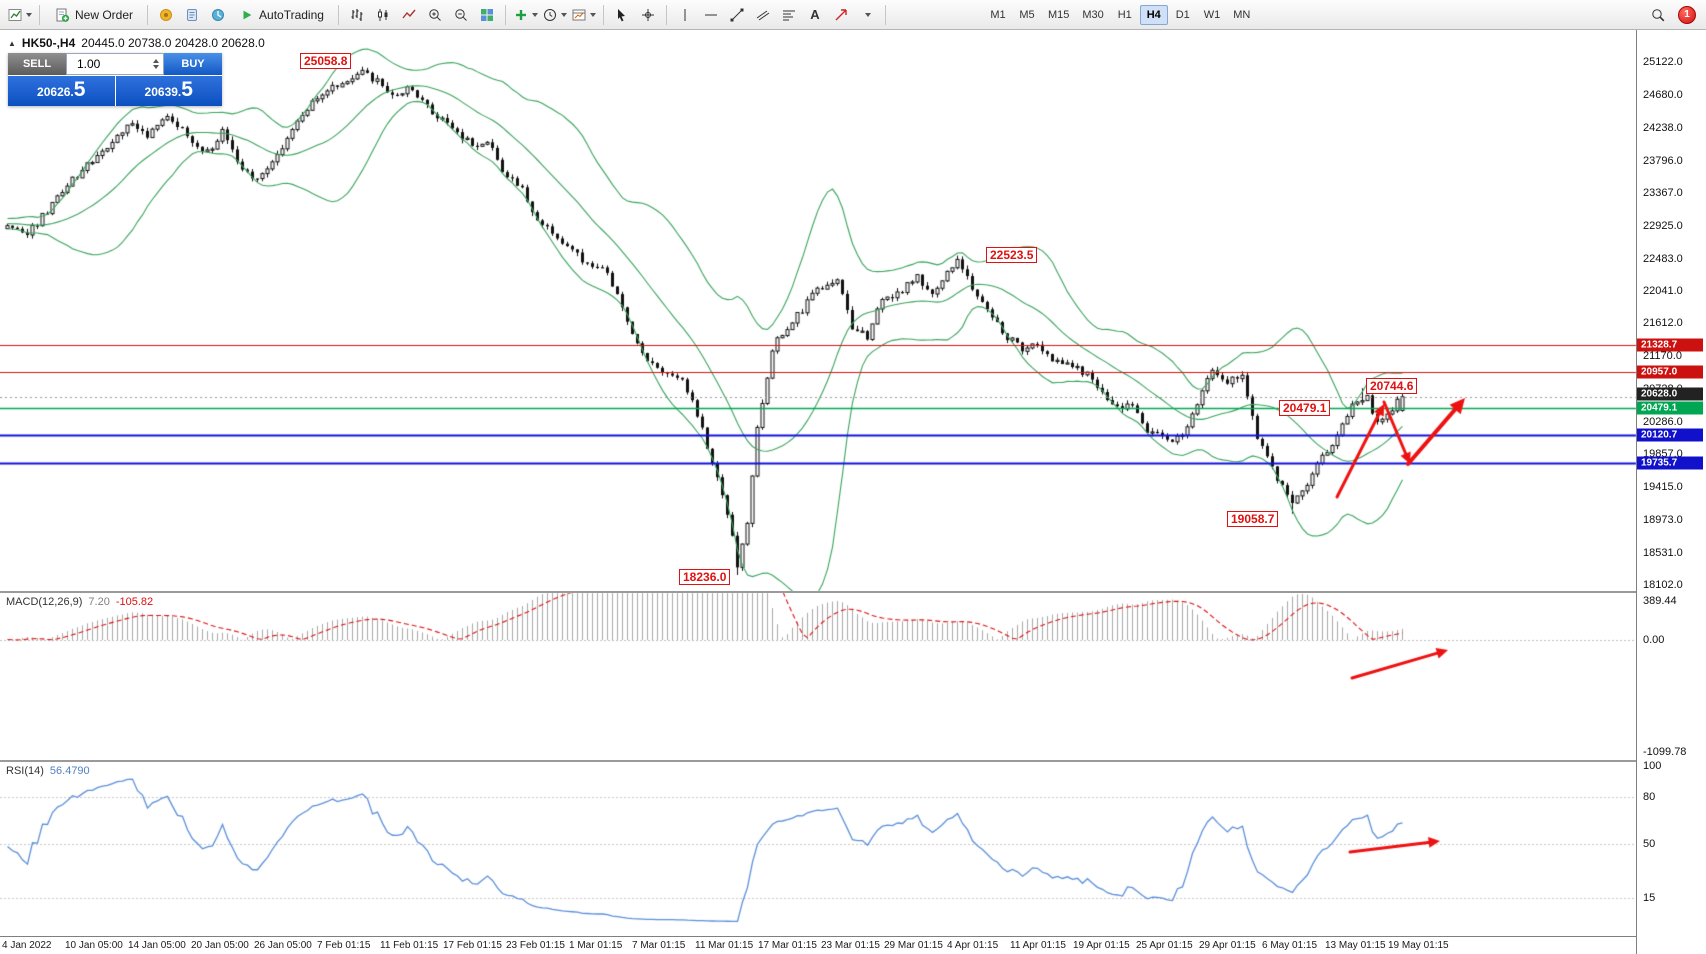 The image size is (1706, 954). What do you see at coordinates (1182, 14) in the screenshot?
I see `tf-d1: D1` at bounding box center [1182, 14].